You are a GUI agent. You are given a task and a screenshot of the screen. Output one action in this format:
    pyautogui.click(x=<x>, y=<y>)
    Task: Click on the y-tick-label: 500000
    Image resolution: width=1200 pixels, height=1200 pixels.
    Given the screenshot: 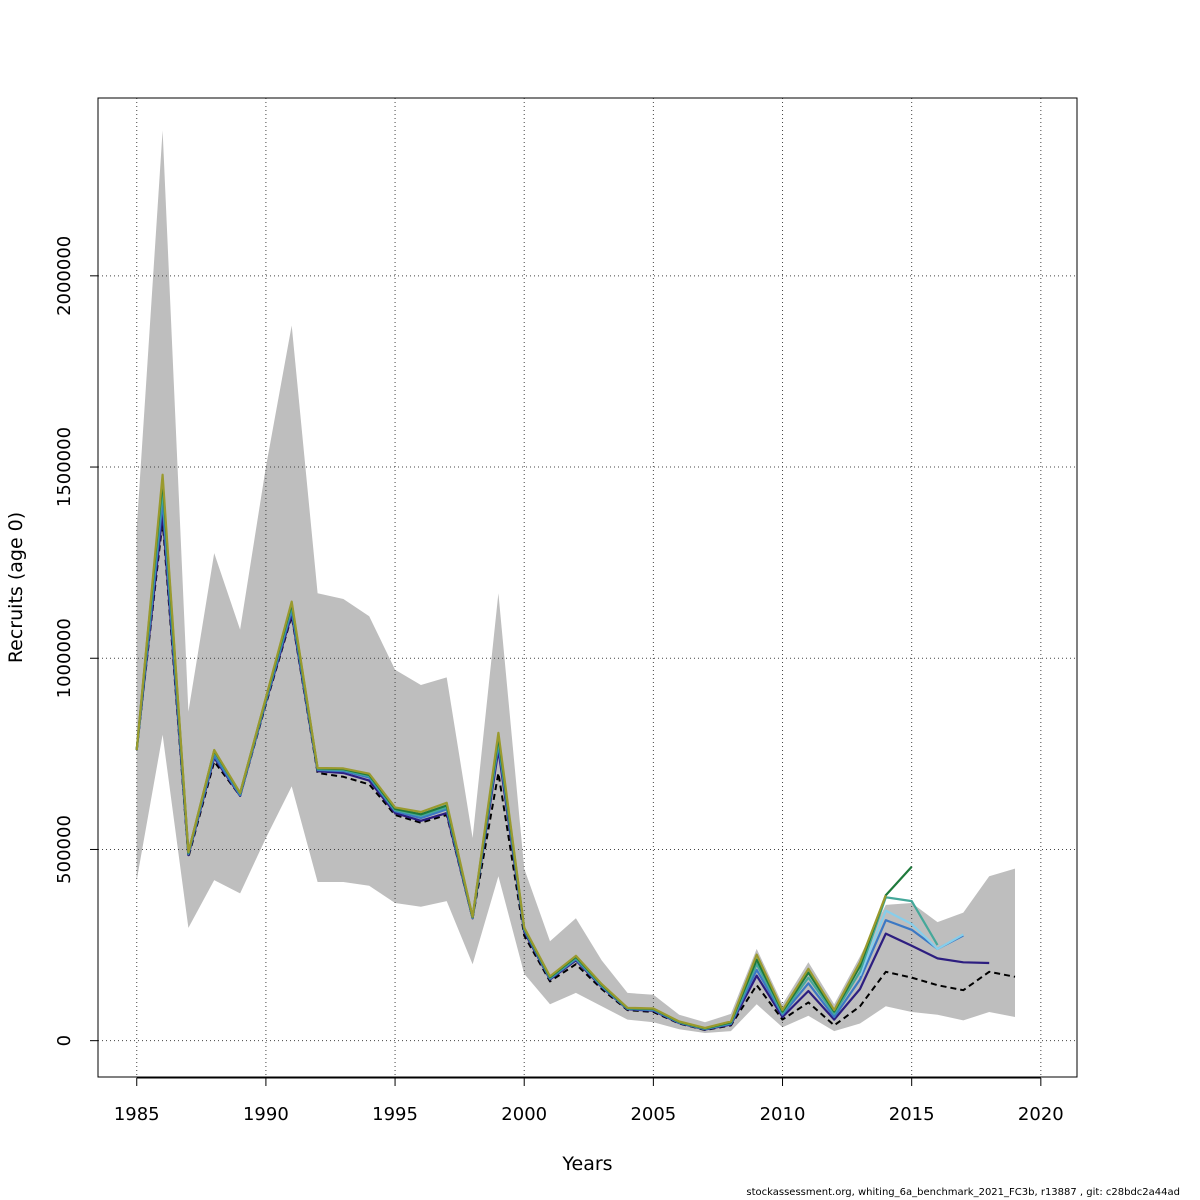 What is the action you would take?
    pyautogui.click(x=64, y=849)
    